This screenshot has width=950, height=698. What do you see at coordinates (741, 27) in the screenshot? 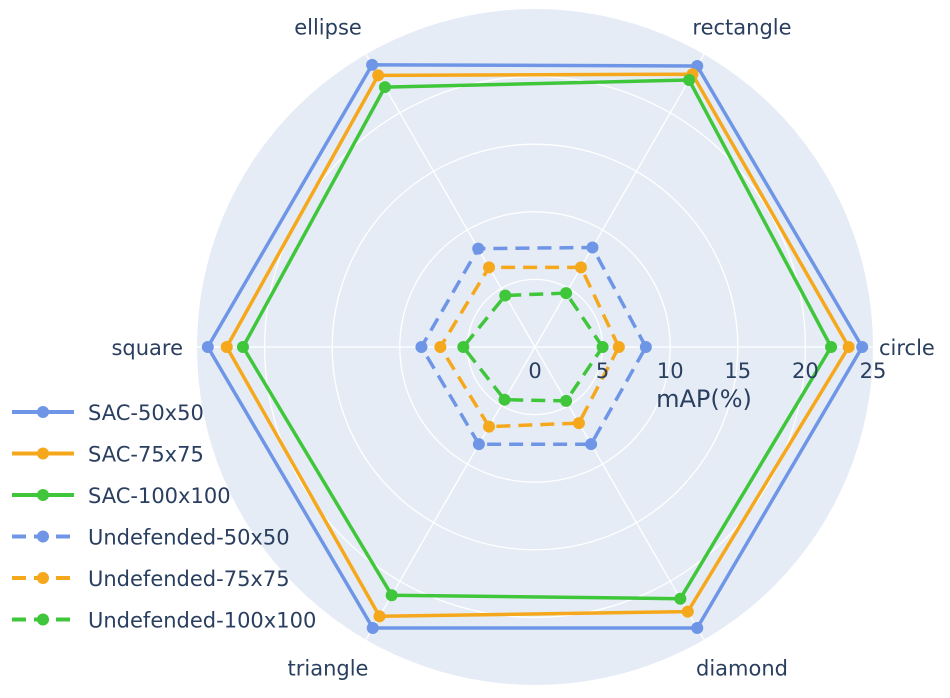
I see `category-label-rectangle: rectangle` at bounding box center [741, 27].